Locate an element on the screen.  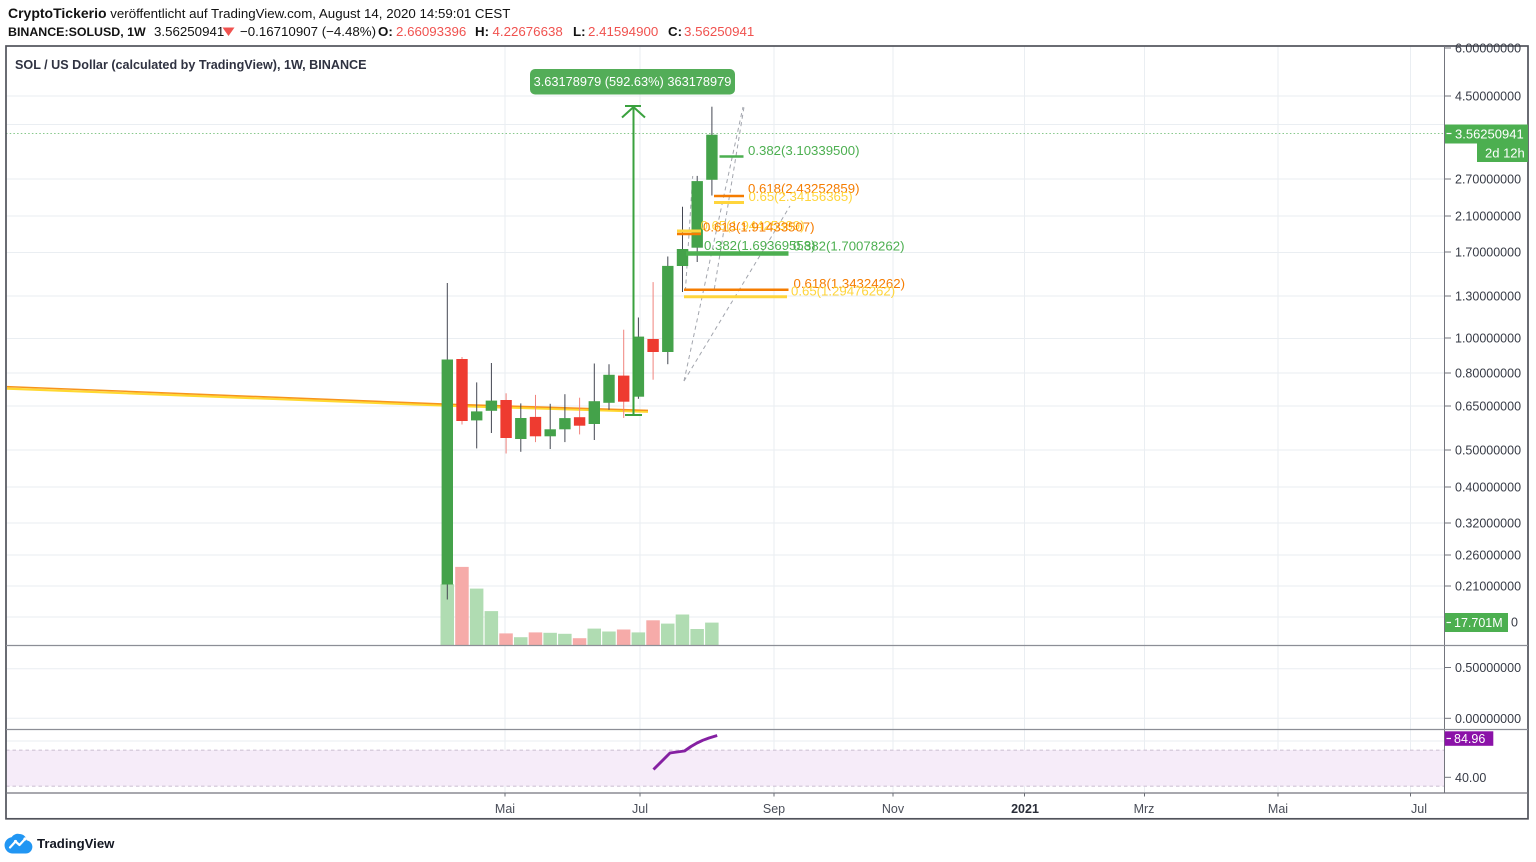
svg-text: 3.56250941 is located at coordinates (1489, 134).